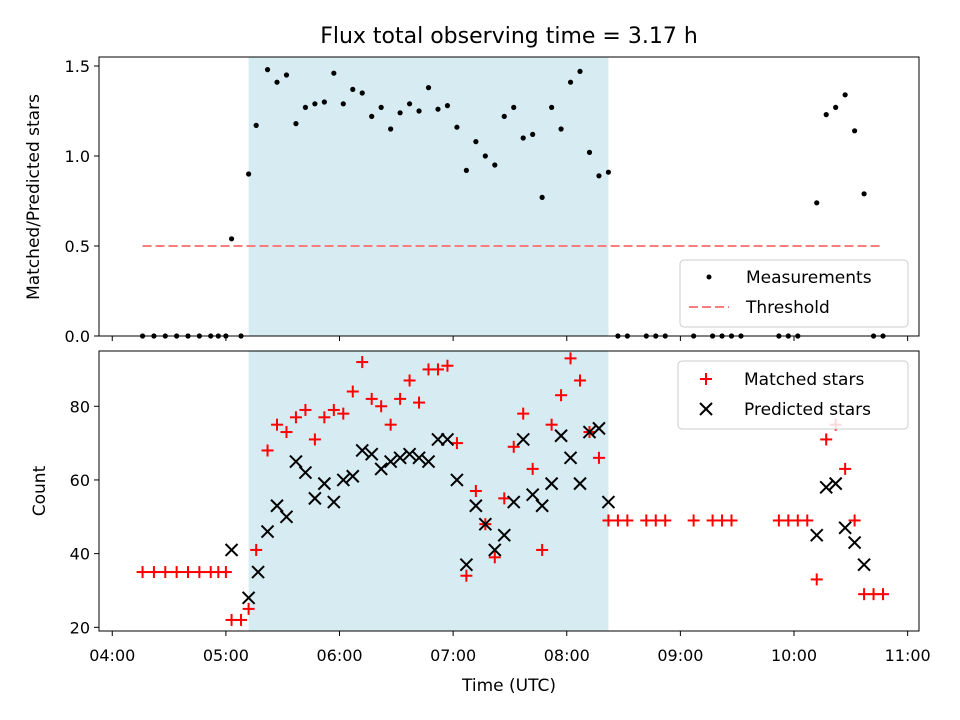 Image resolution: width=960 pixels, height=720 pixels. What do you see at coordinates (908, 655) in the screenshot?
I see `x-tick-label: 11:00` at bounding box center [908, 655].